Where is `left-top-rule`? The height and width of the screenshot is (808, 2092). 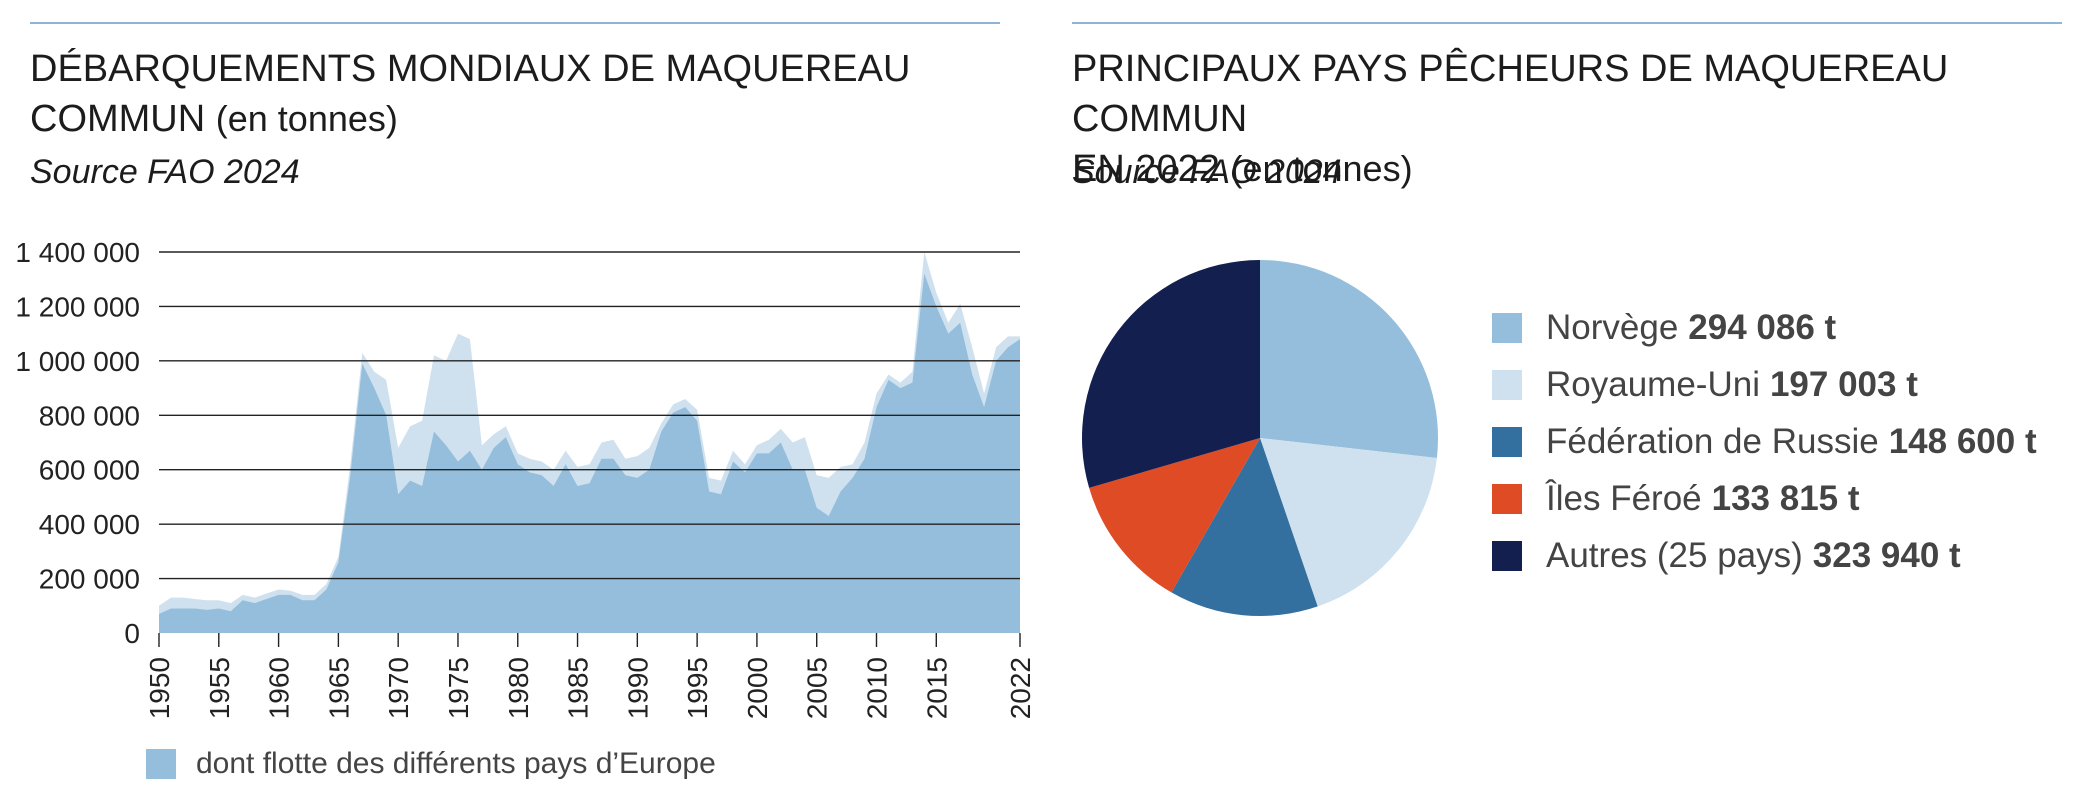
left-top-rule is located at coordinates (515, 23).